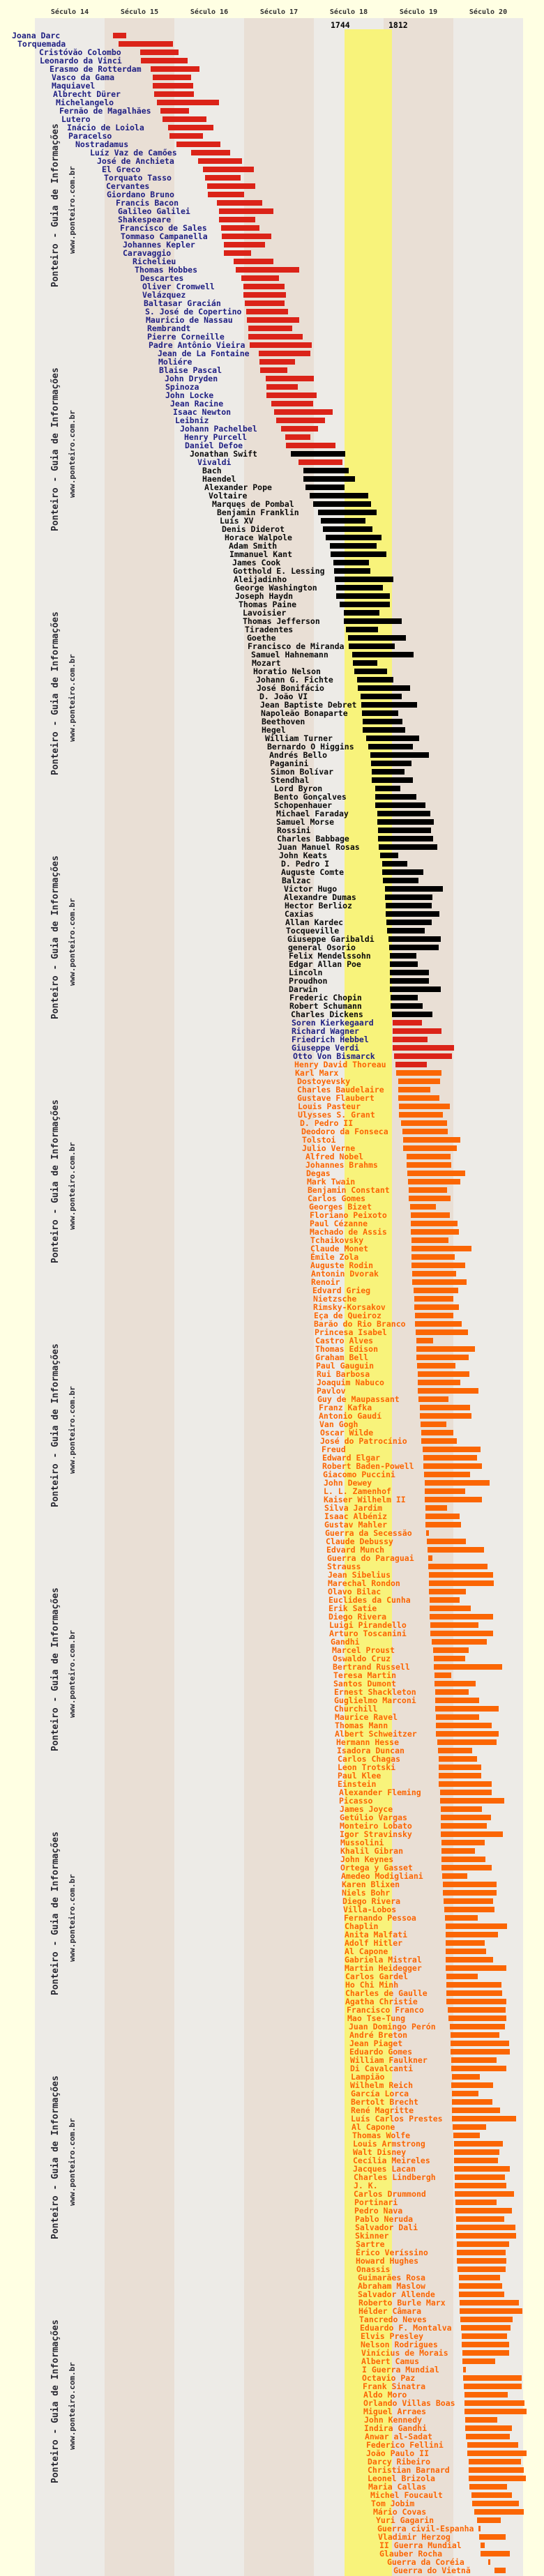  What do you see at coordinates (399, 2344) in the screenshot?
I see `person-label: Nelson Rodrigues` at bounding box center [399, 2344].